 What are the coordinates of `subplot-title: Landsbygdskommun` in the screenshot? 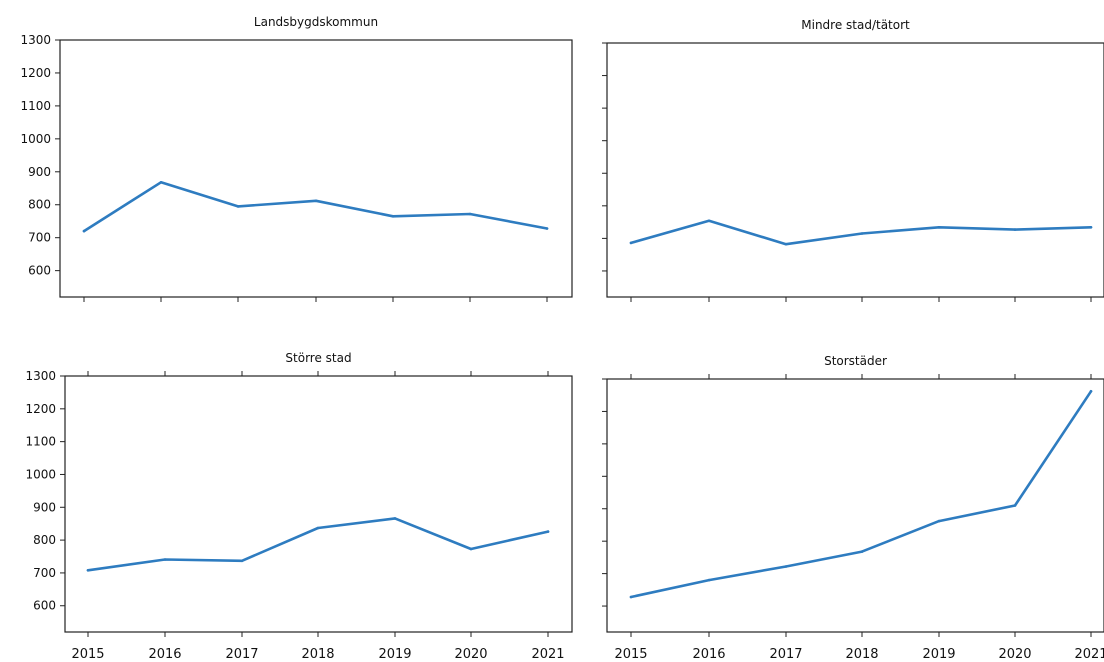 It's located at (316, 22).